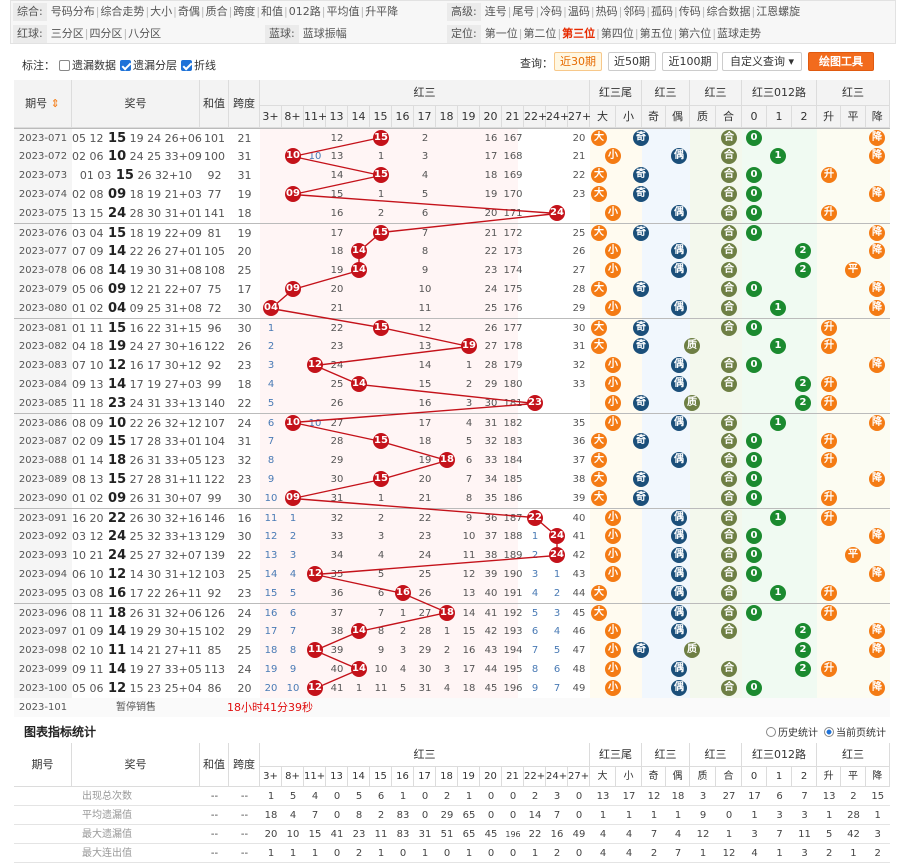 Image resolution: width=906 pixels, height=868 pixels. What do you see at coordinates (729, 328) in the screenshot?
I see `pc-ball: 合` at bounding box center [729, 328].